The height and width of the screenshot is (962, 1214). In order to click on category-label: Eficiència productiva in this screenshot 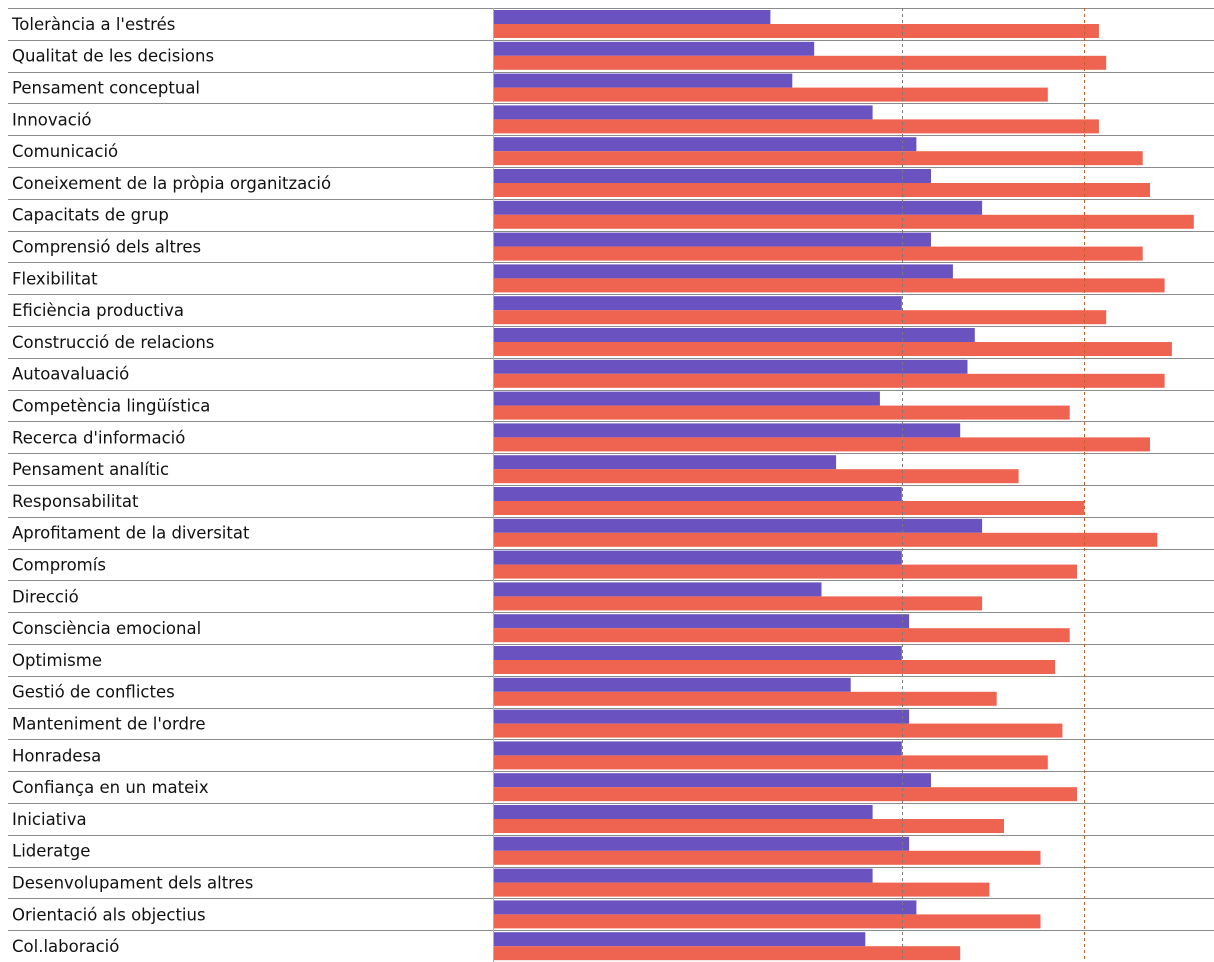, I will do `click(98, 310)`.